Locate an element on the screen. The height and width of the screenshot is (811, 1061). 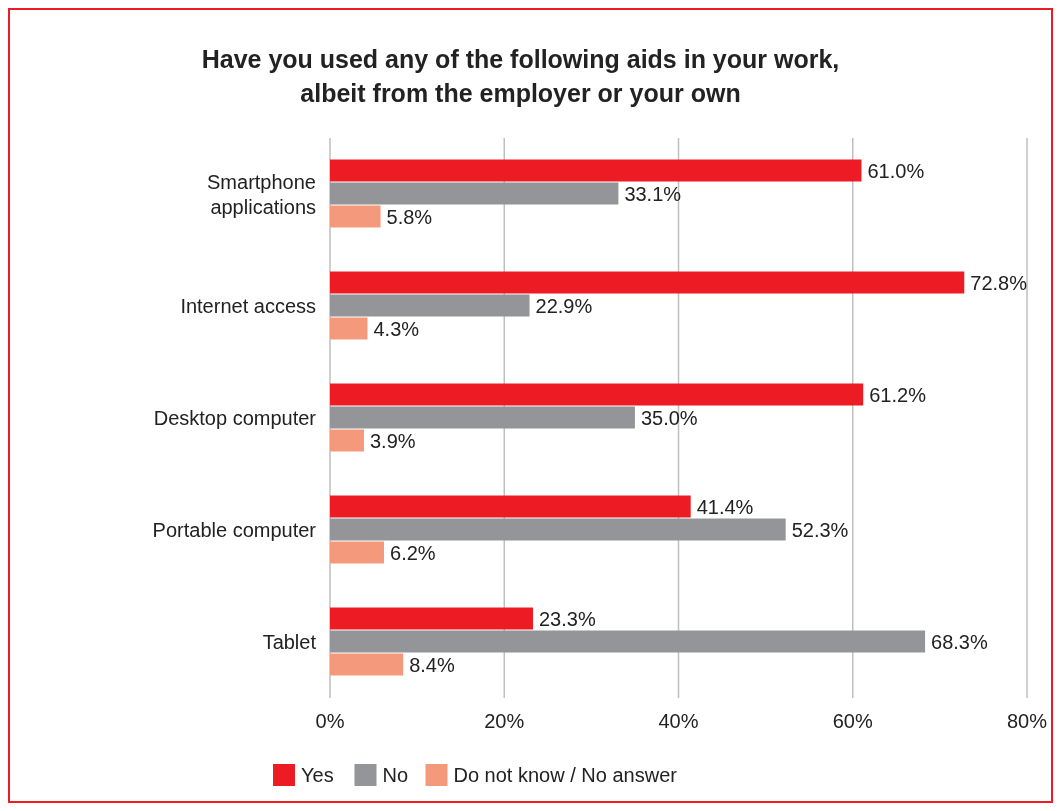
data-label: 8.4% is located at coordinates (432, 665).